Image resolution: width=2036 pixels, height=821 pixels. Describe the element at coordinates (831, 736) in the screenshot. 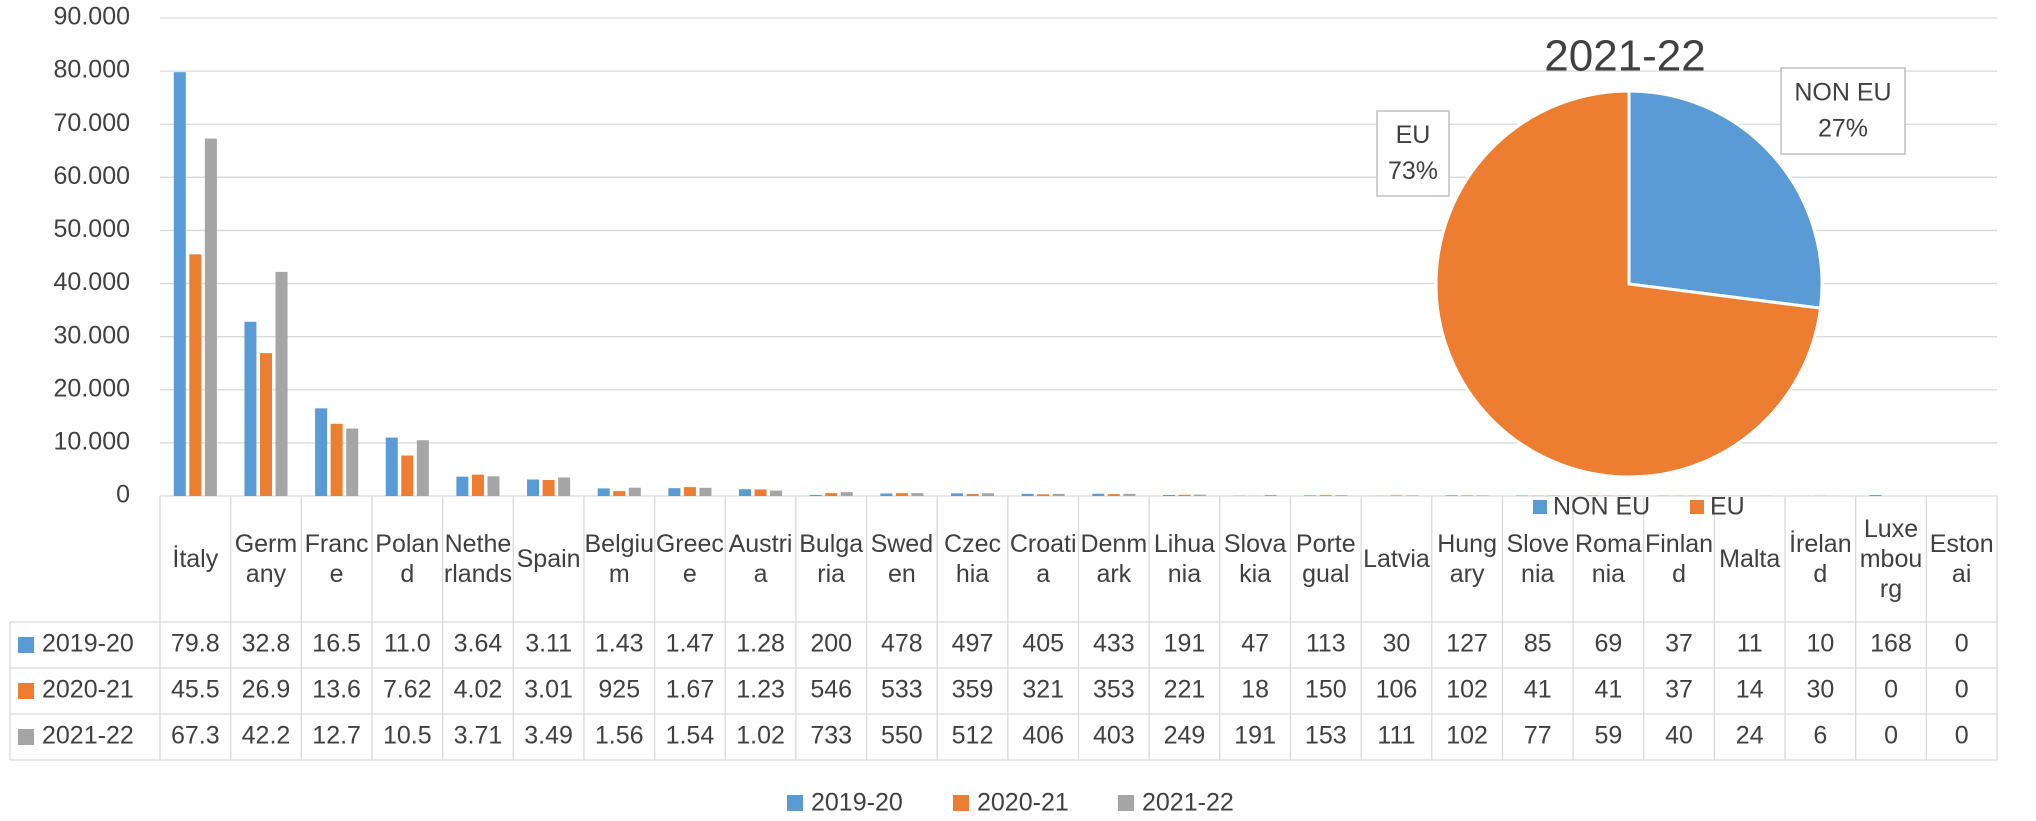

I see `data-label: 733` at that location.